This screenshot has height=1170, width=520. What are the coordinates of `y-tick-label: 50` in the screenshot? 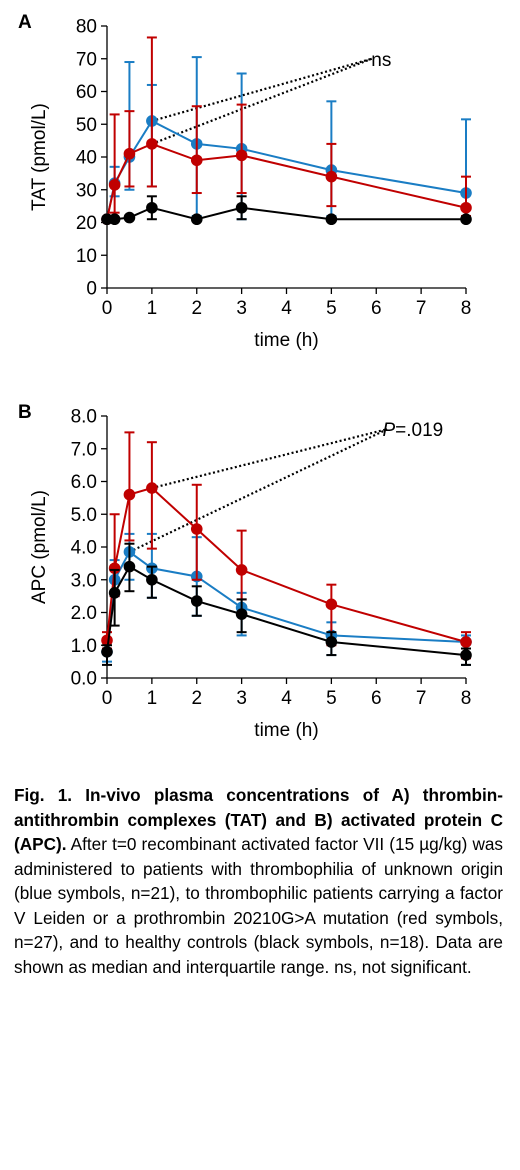 It's located at (86, 125).